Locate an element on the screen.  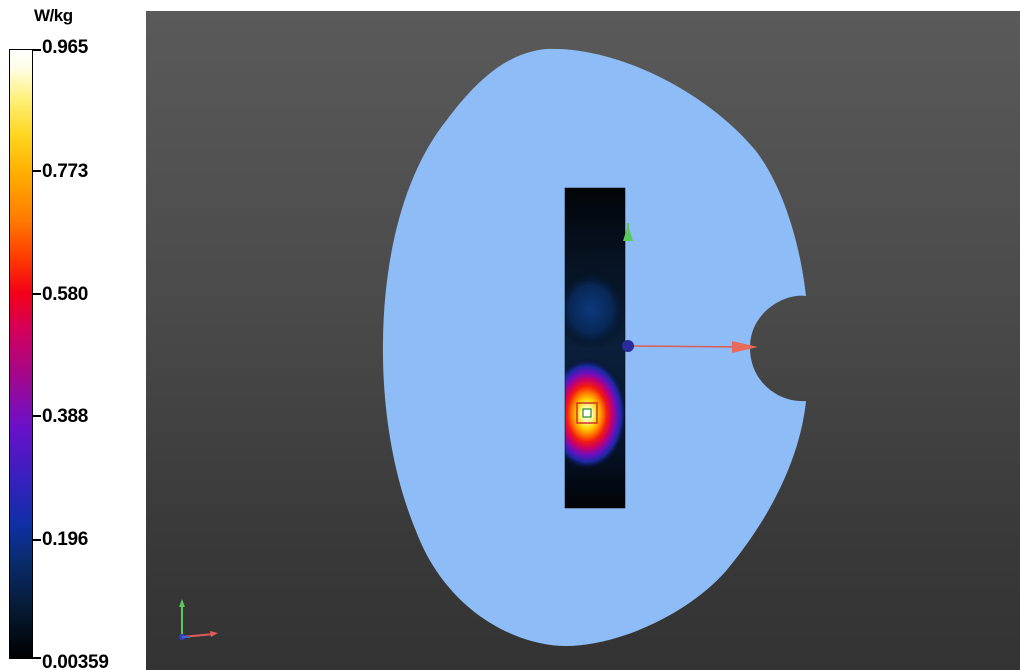
reference-arrow-icon is located at coordinates (690, 346).